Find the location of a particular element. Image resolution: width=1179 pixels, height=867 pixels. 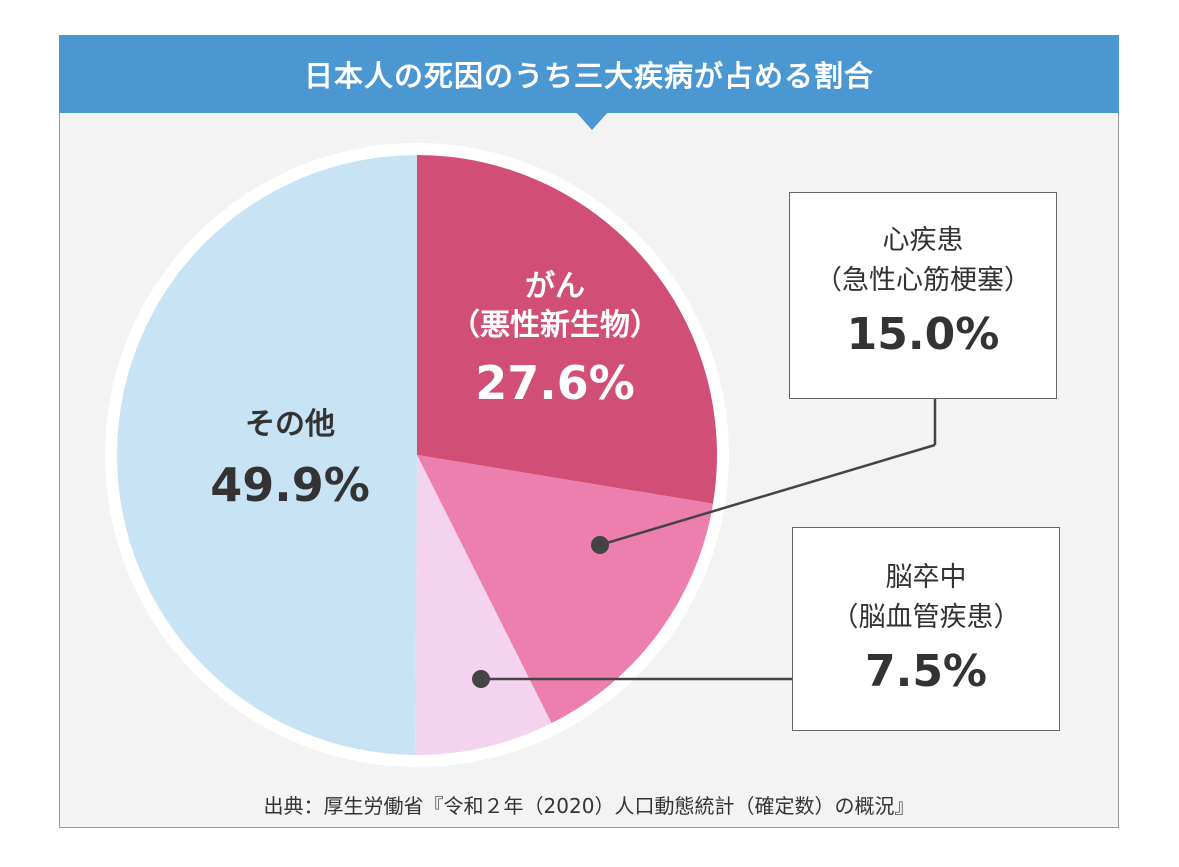

heart-callout-value: 15.0% is located at coordinates (923, 334).